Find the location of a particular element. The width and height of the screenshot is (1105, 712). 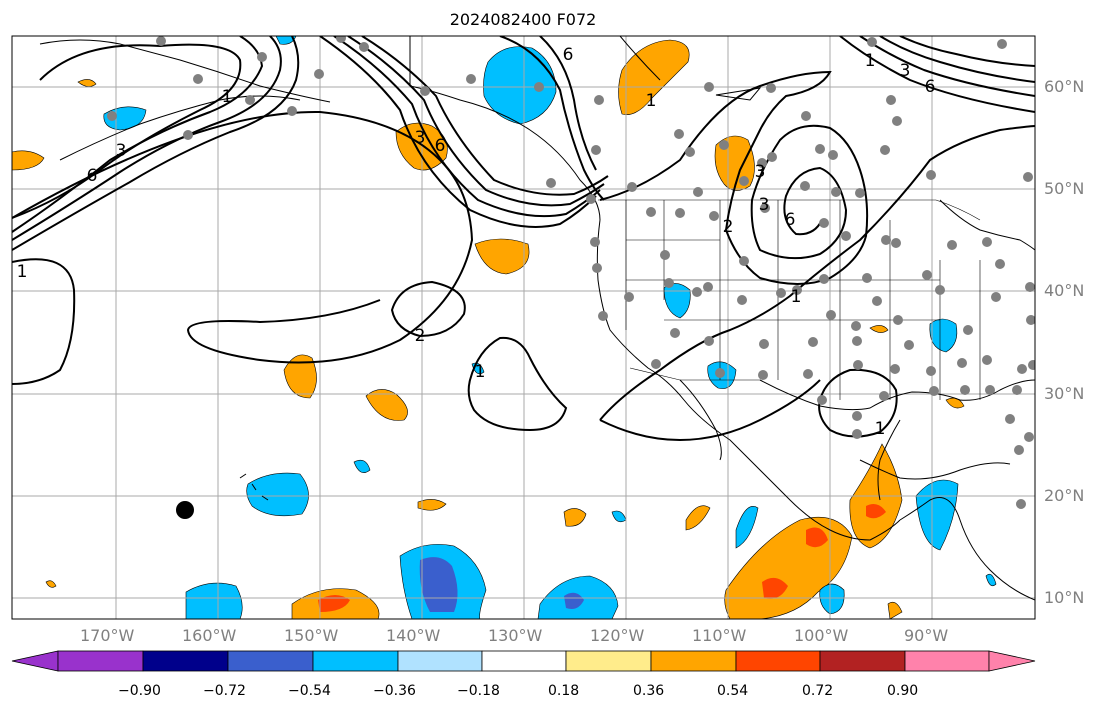

lon-label: 100°W is located at coordinates (821, 635).